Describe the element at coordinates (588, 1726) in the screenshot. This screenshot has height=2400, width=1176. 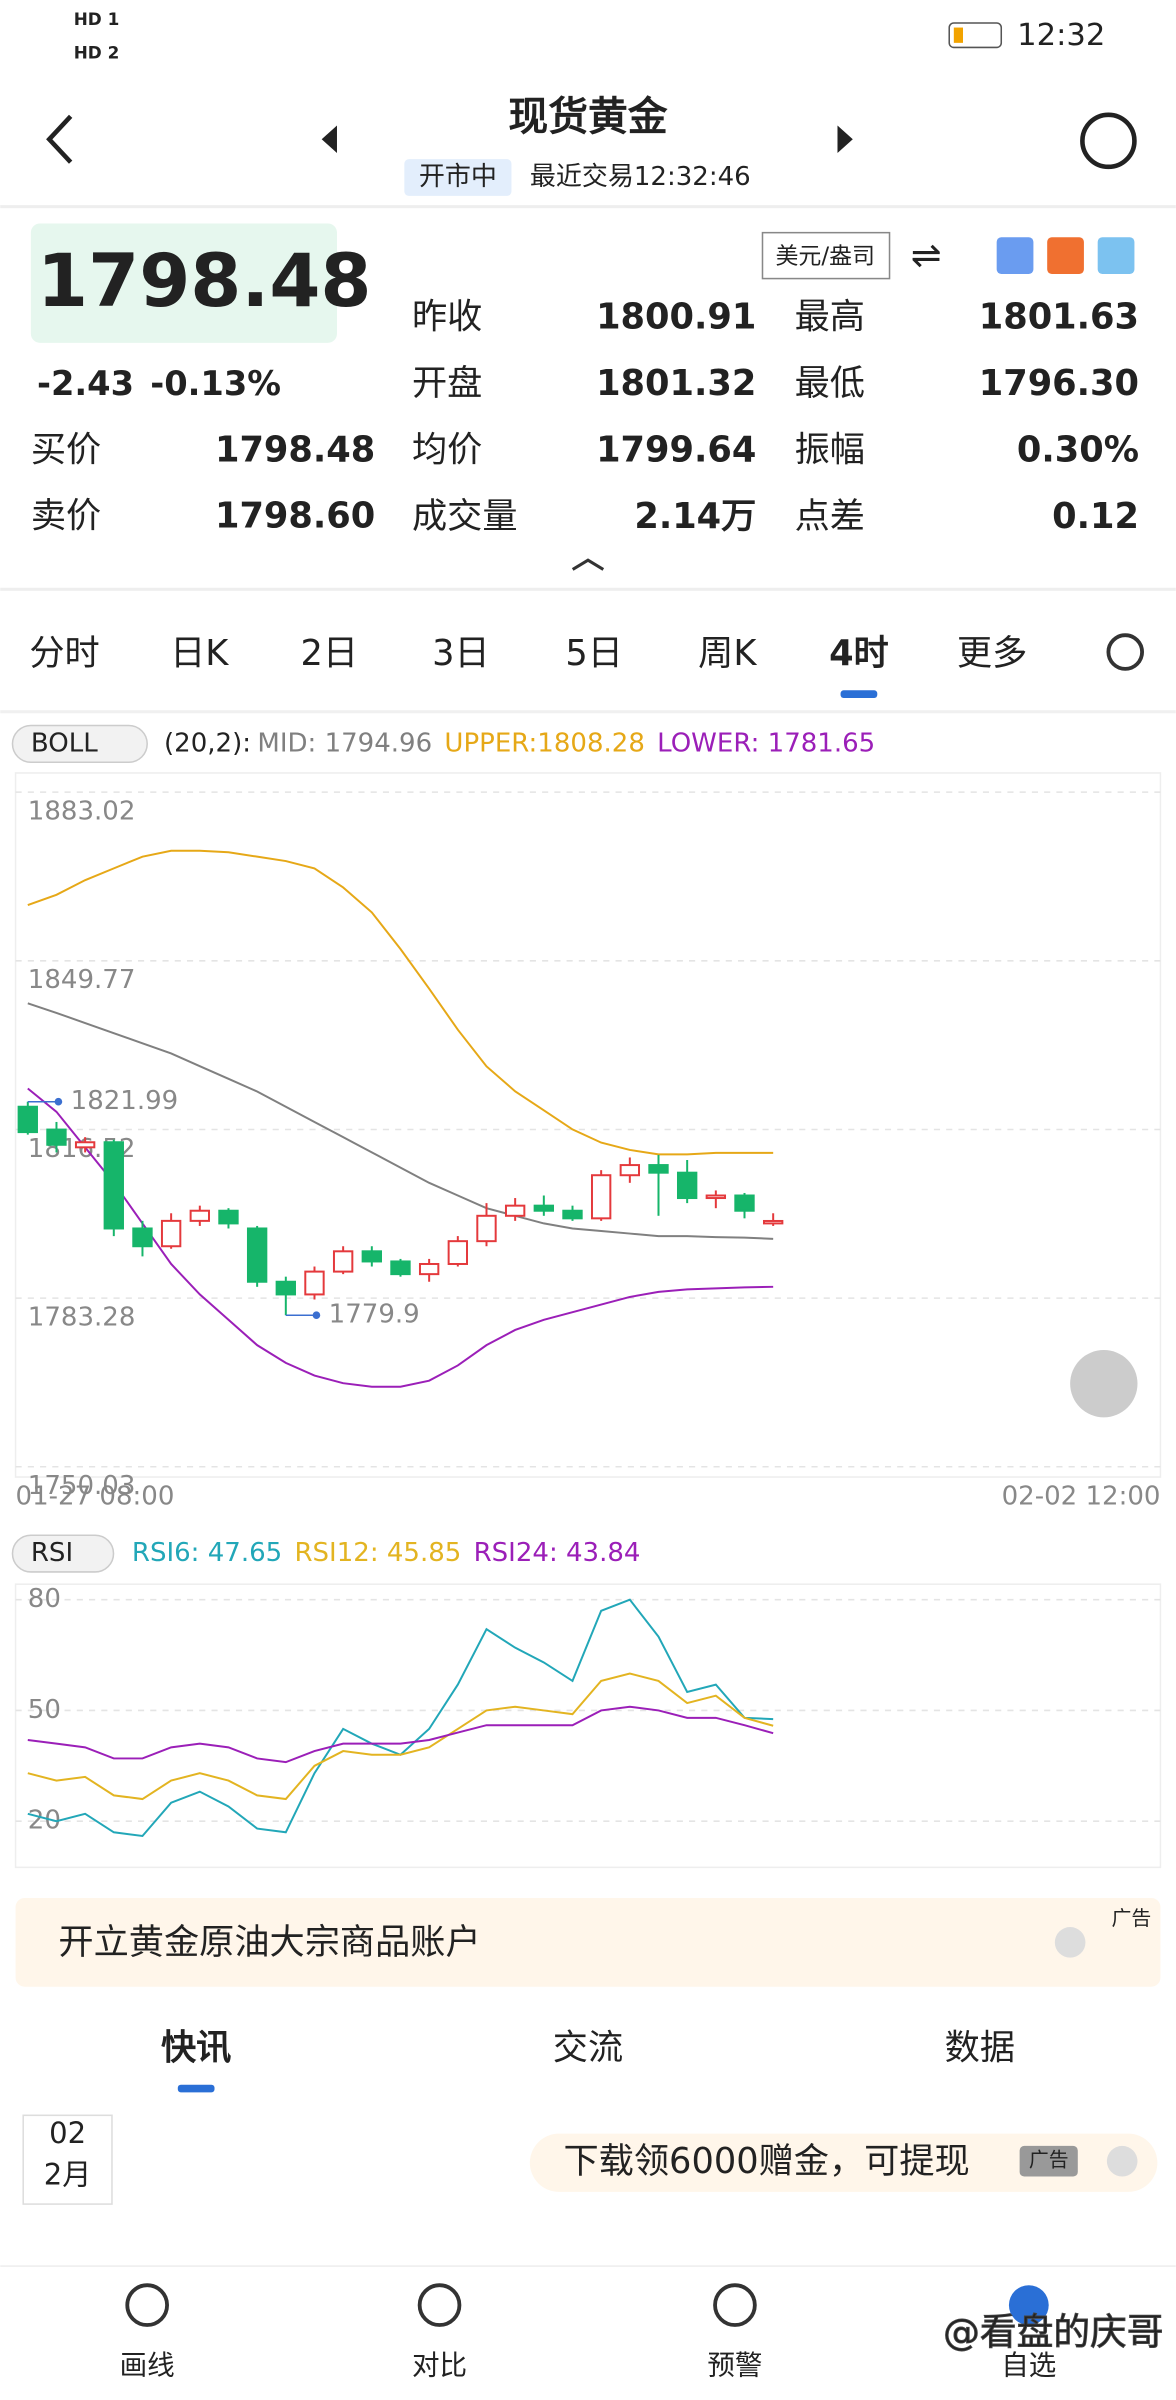
I see `plot-frame` at that location.